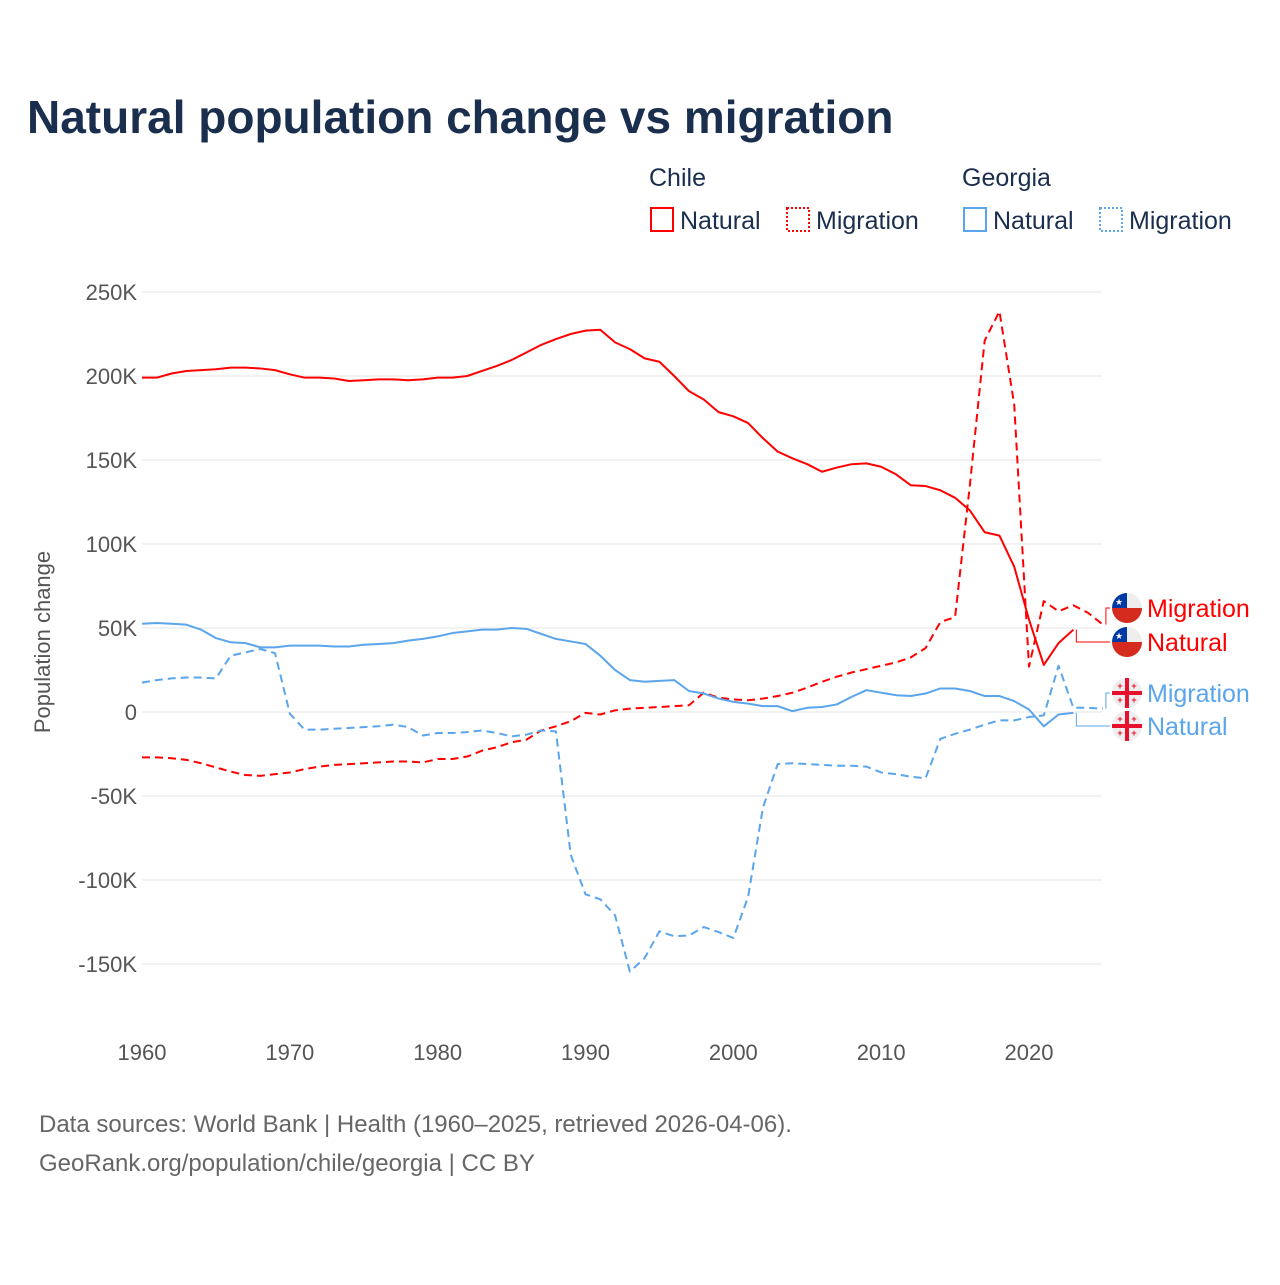 This screenshot has width=1280, height=1285. I want to click on x-tick-label: 2000, so click(733, 1052).